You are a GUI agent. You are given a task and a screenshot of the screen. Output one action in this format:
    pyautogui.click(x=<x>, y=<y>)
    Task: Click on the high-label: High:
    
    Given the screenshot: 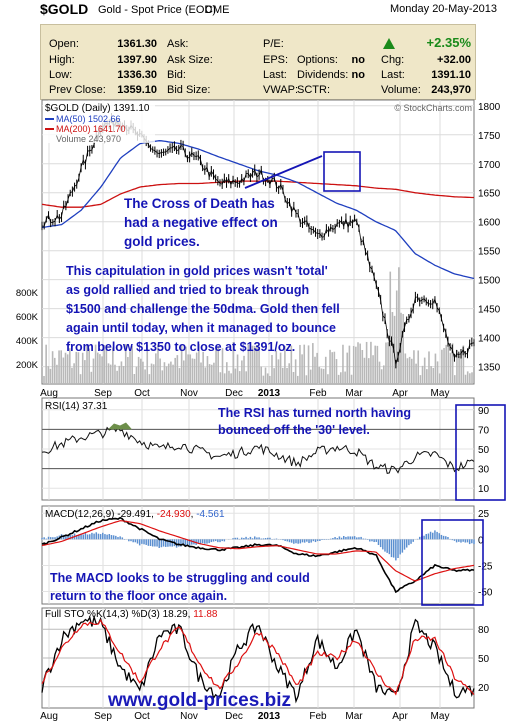 What is the action you would take?
    pyautogui.click(x=62, y=60)
    